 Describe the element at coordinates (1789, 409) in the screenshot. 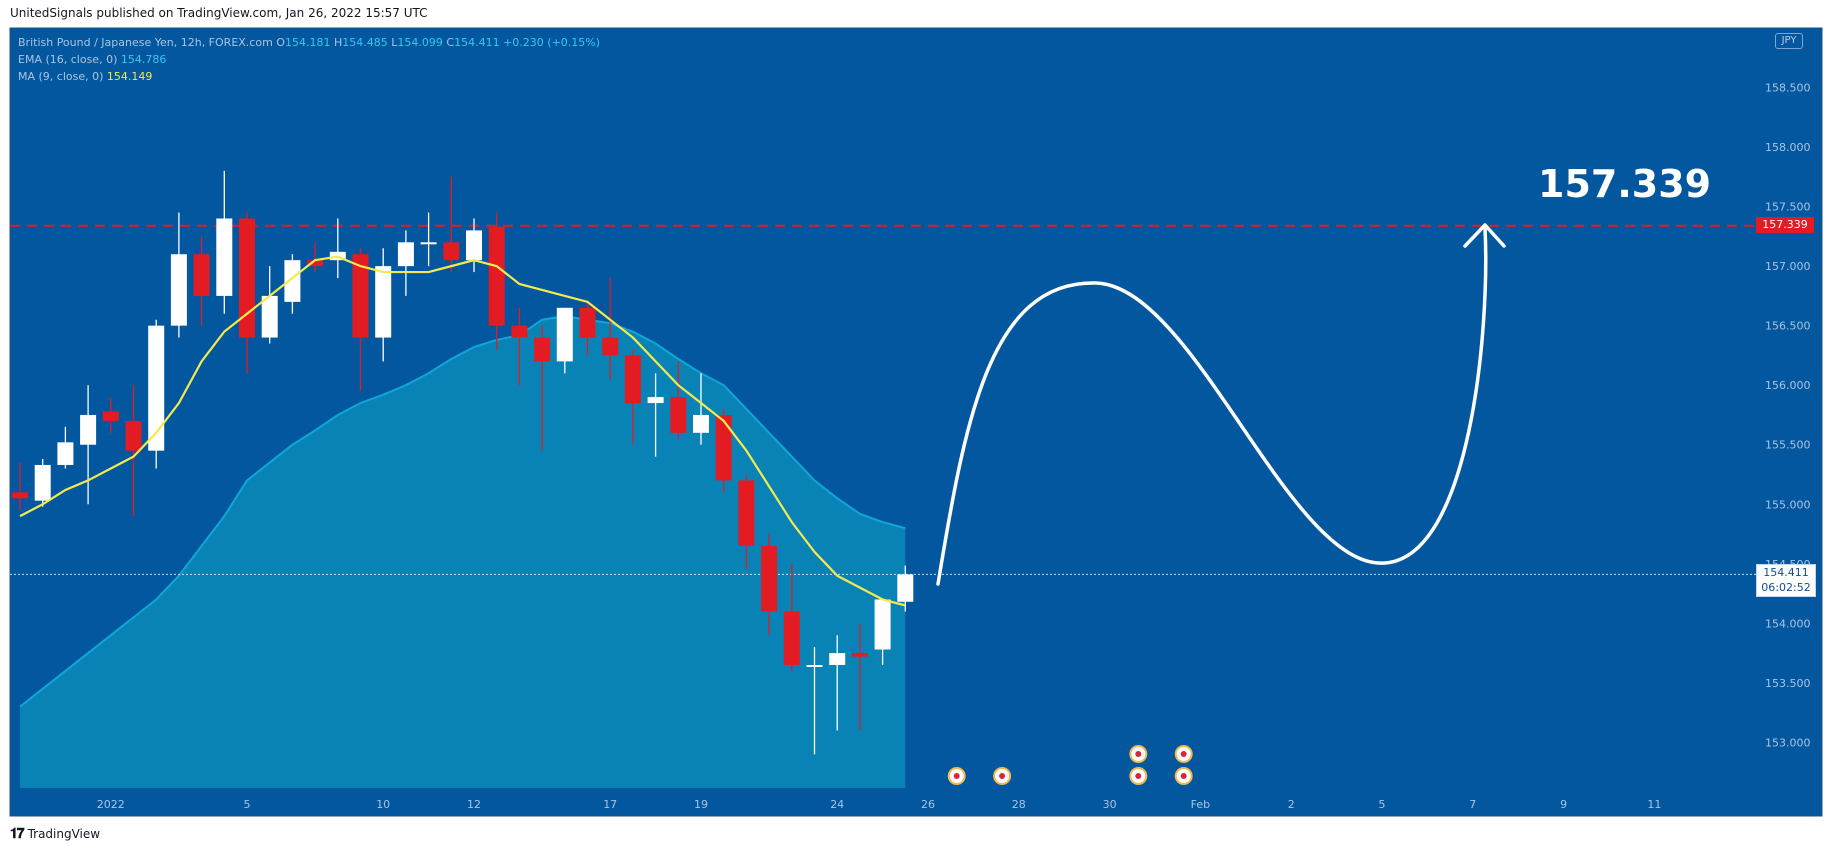

I see `price-scale` at that location.